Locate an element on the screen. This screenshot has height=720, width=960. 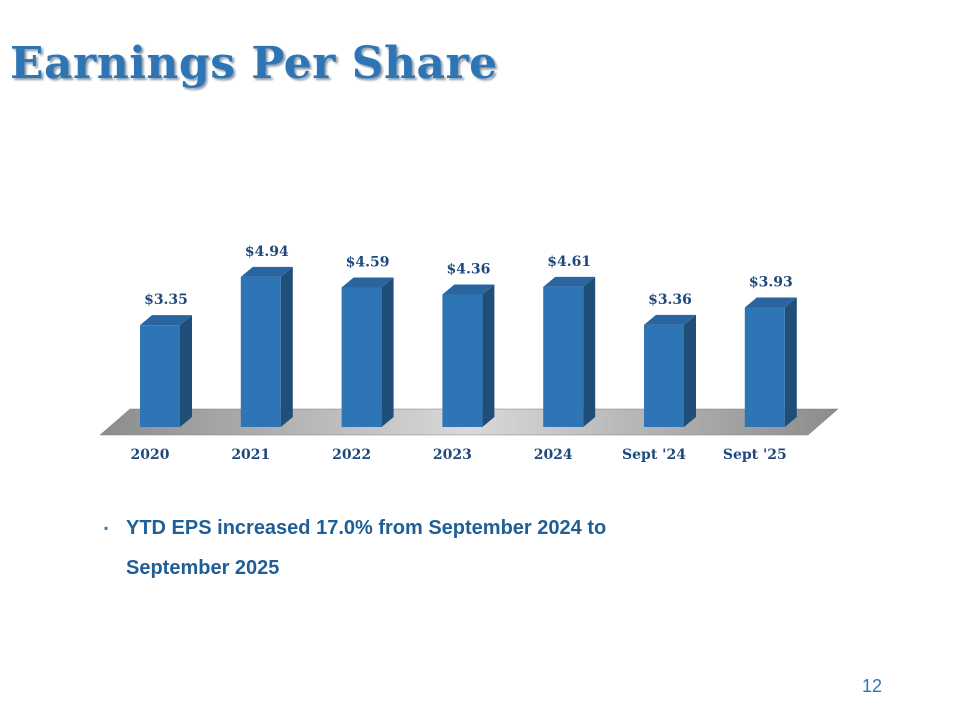
data-label: $4.94 is located at coordinates (267, 252).